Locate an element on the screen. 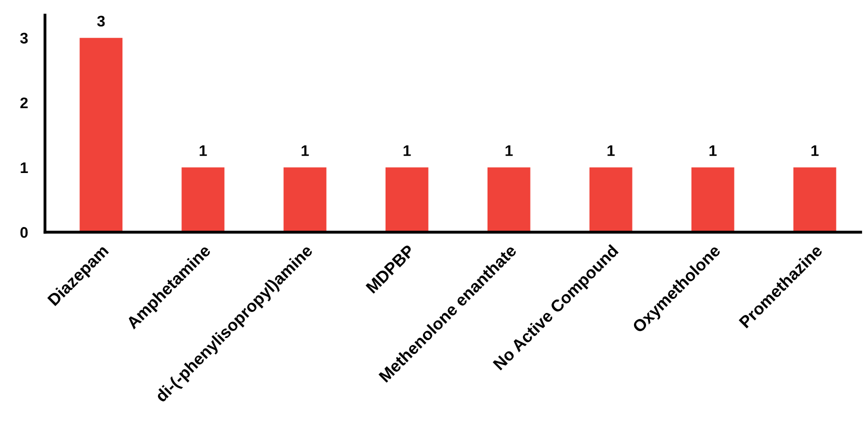 The height and width of the screenshot is (434, 865). y-tick-label: 2 is located at coordinates (24, 103).